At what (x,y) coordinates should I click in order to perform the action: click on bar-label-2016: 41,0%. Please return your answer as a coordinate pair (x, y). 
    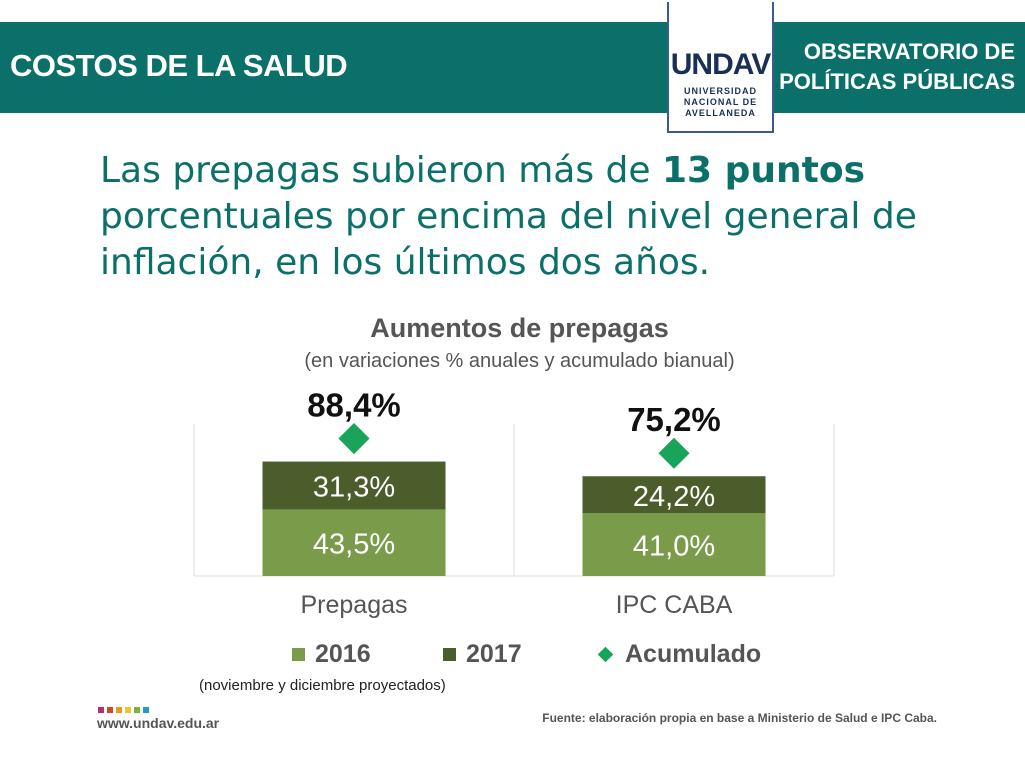
    Looking at the image, I should click on (674, 547).